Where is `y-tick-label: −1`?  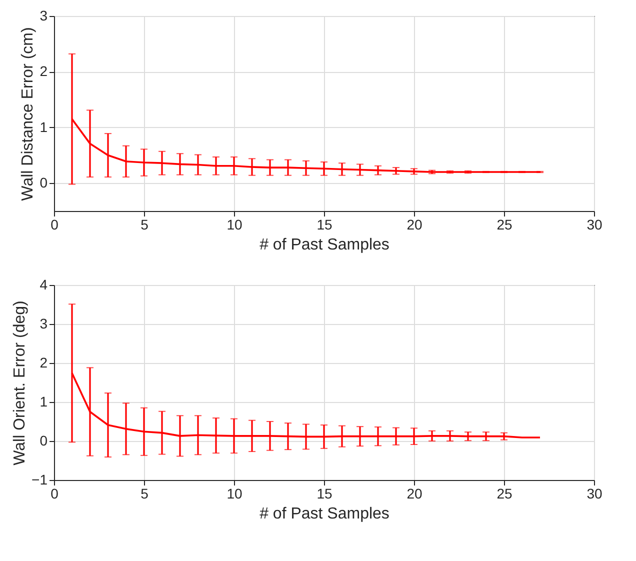 y-tick-label: −1 is located at coordinates (40, 480).